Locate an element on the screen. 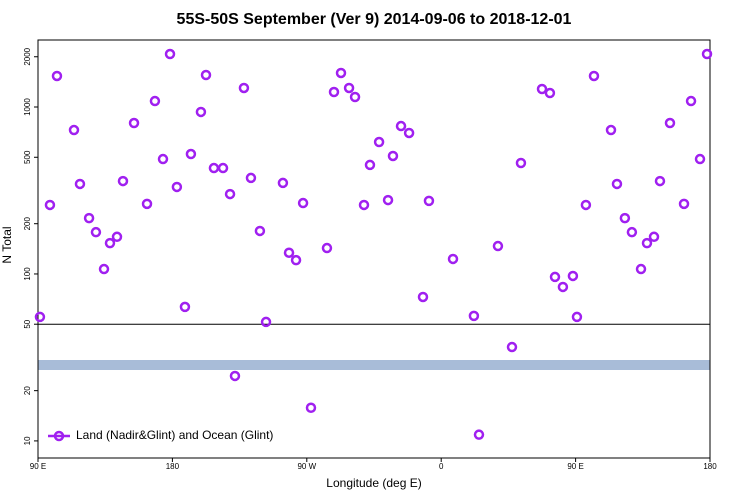 This screenshot has height=500, width=750. legend-marker is located at coordinates (59, 436).